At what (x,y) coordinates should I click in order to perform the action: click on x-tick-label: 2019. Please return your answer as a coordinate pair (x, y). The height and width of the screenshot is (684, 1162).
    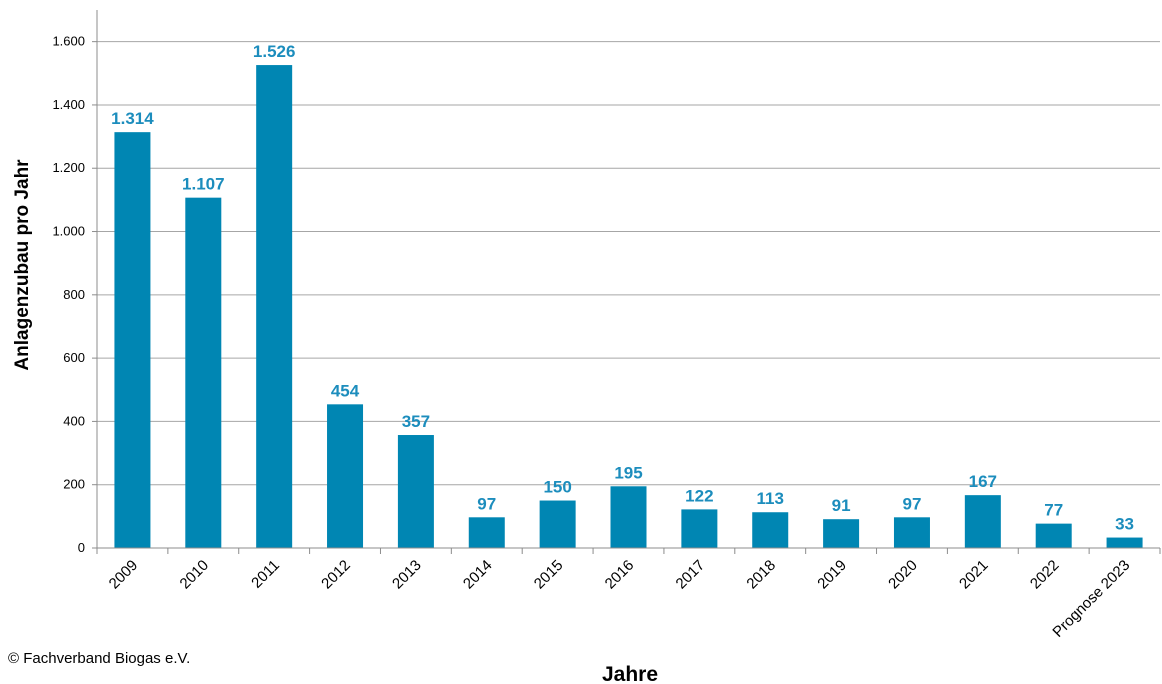
    Looking at the image, I should click on (832, 575).